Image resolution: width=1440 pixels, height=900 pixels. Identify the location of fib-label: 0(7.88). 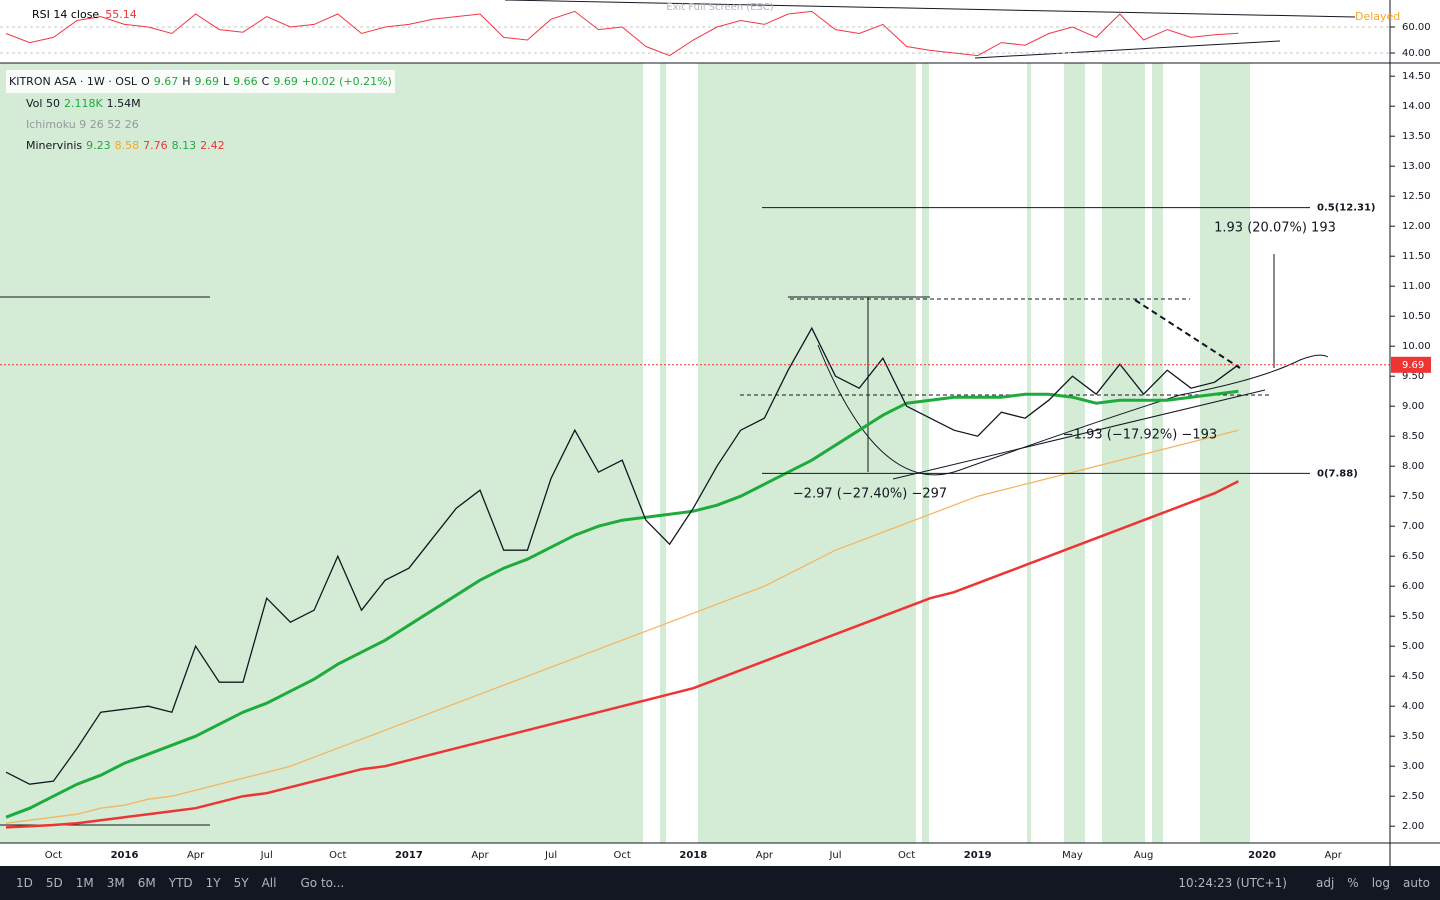
(1337, 473).